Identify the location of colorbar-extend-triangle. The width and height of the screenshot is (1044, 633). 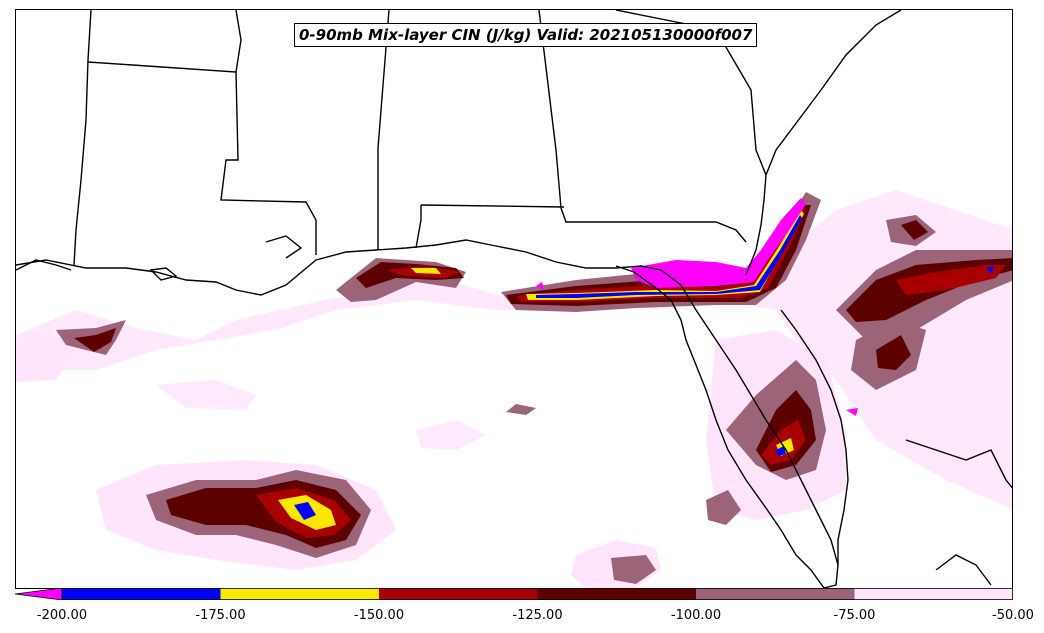
(39, 594).